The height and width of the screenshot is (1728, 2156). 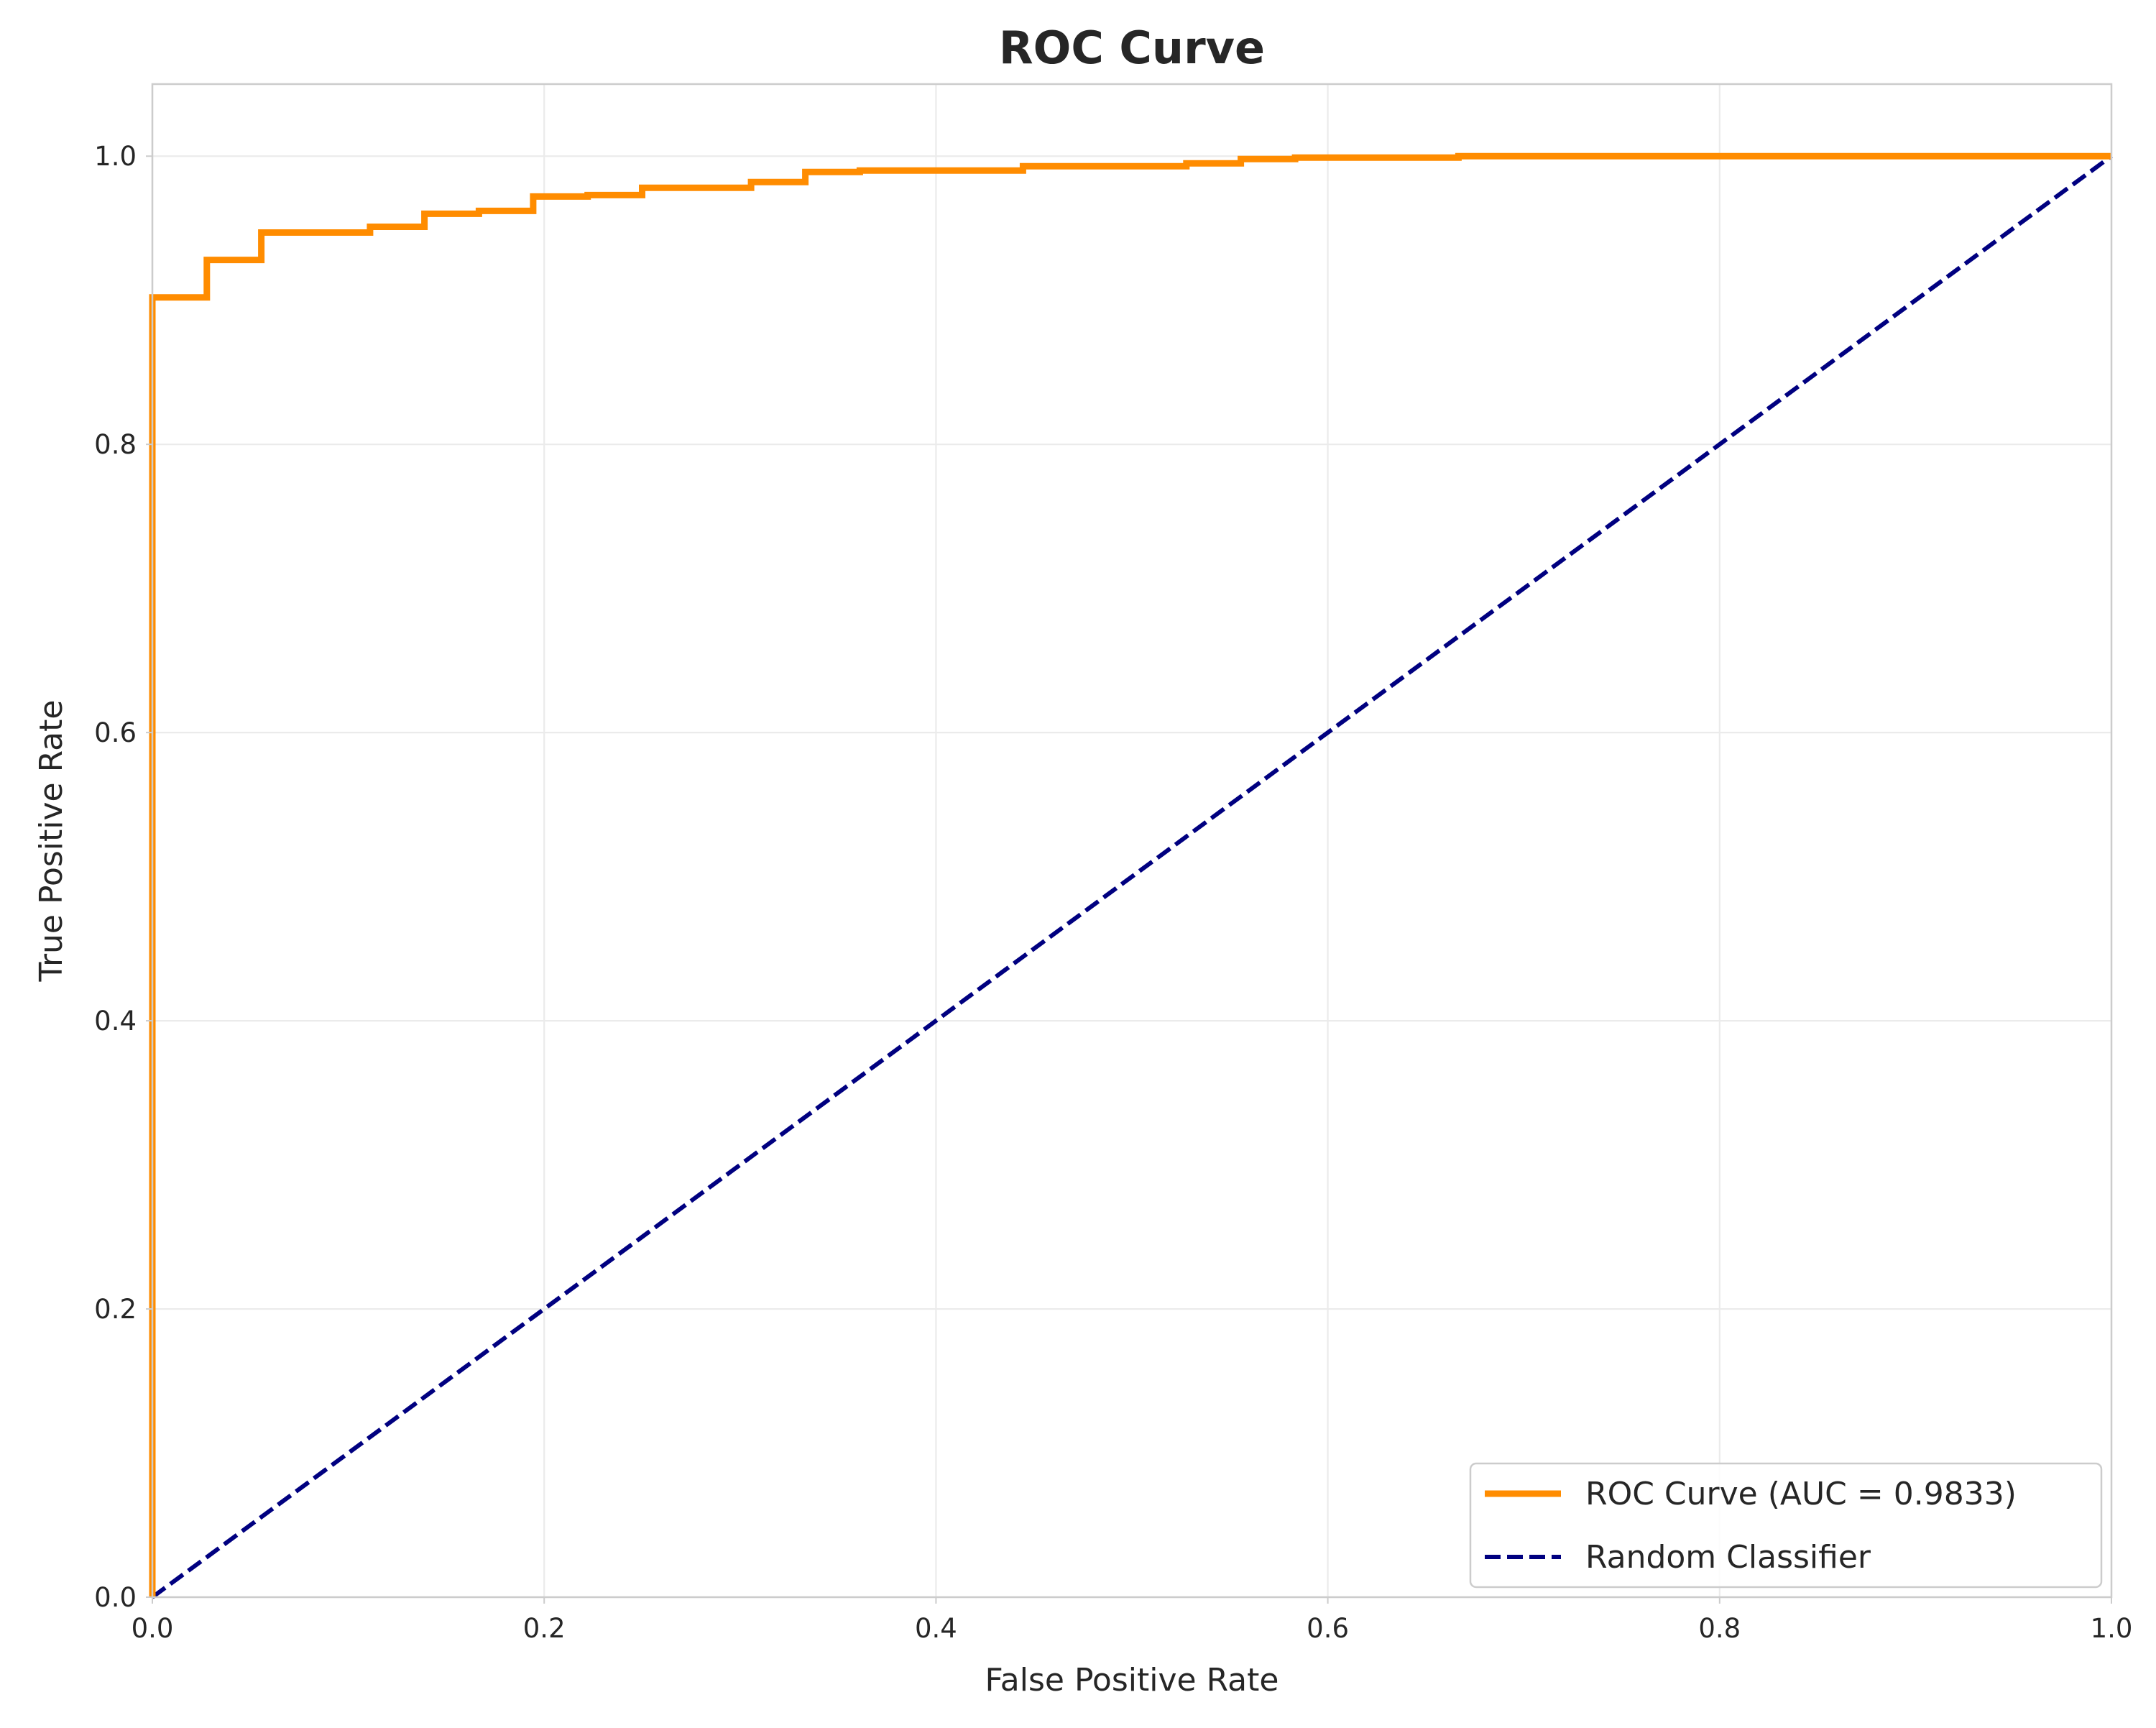 I want to click on y-tick-label: 0.4, so click(x=116, y=1021).